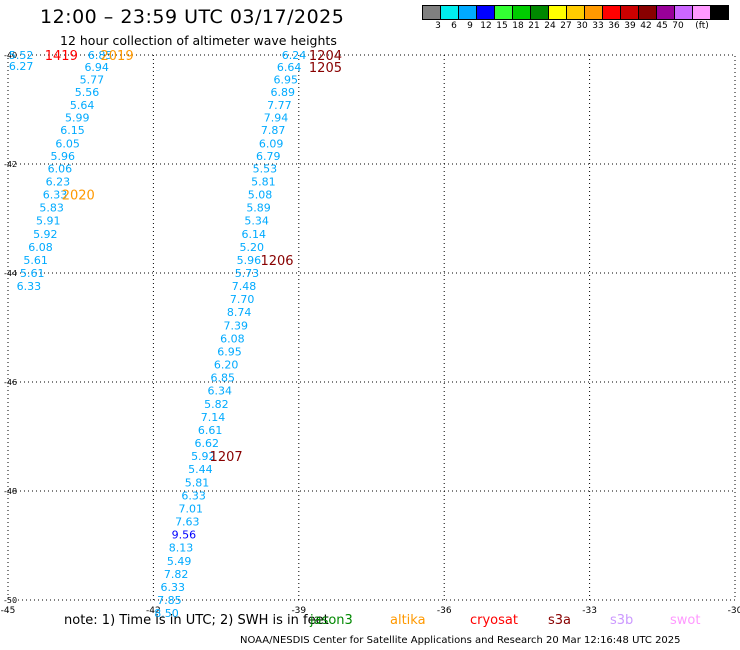 Image resolution: width=740 pixels, height=650 pixels. I want to click on swh-value: 6.64, so click(289, 67).